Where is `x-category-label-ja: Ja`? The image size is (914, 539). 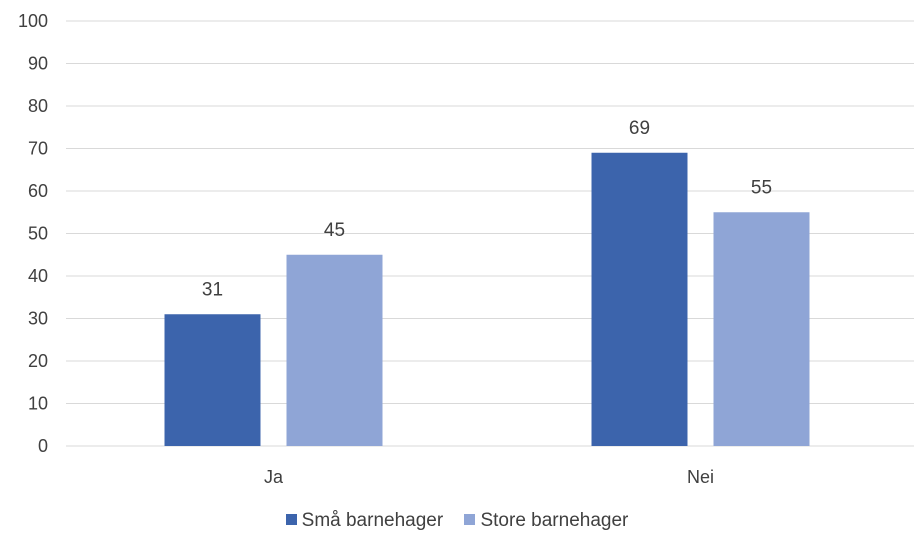
x-category-label-ja: Ja is located at coordinates (274, 477).